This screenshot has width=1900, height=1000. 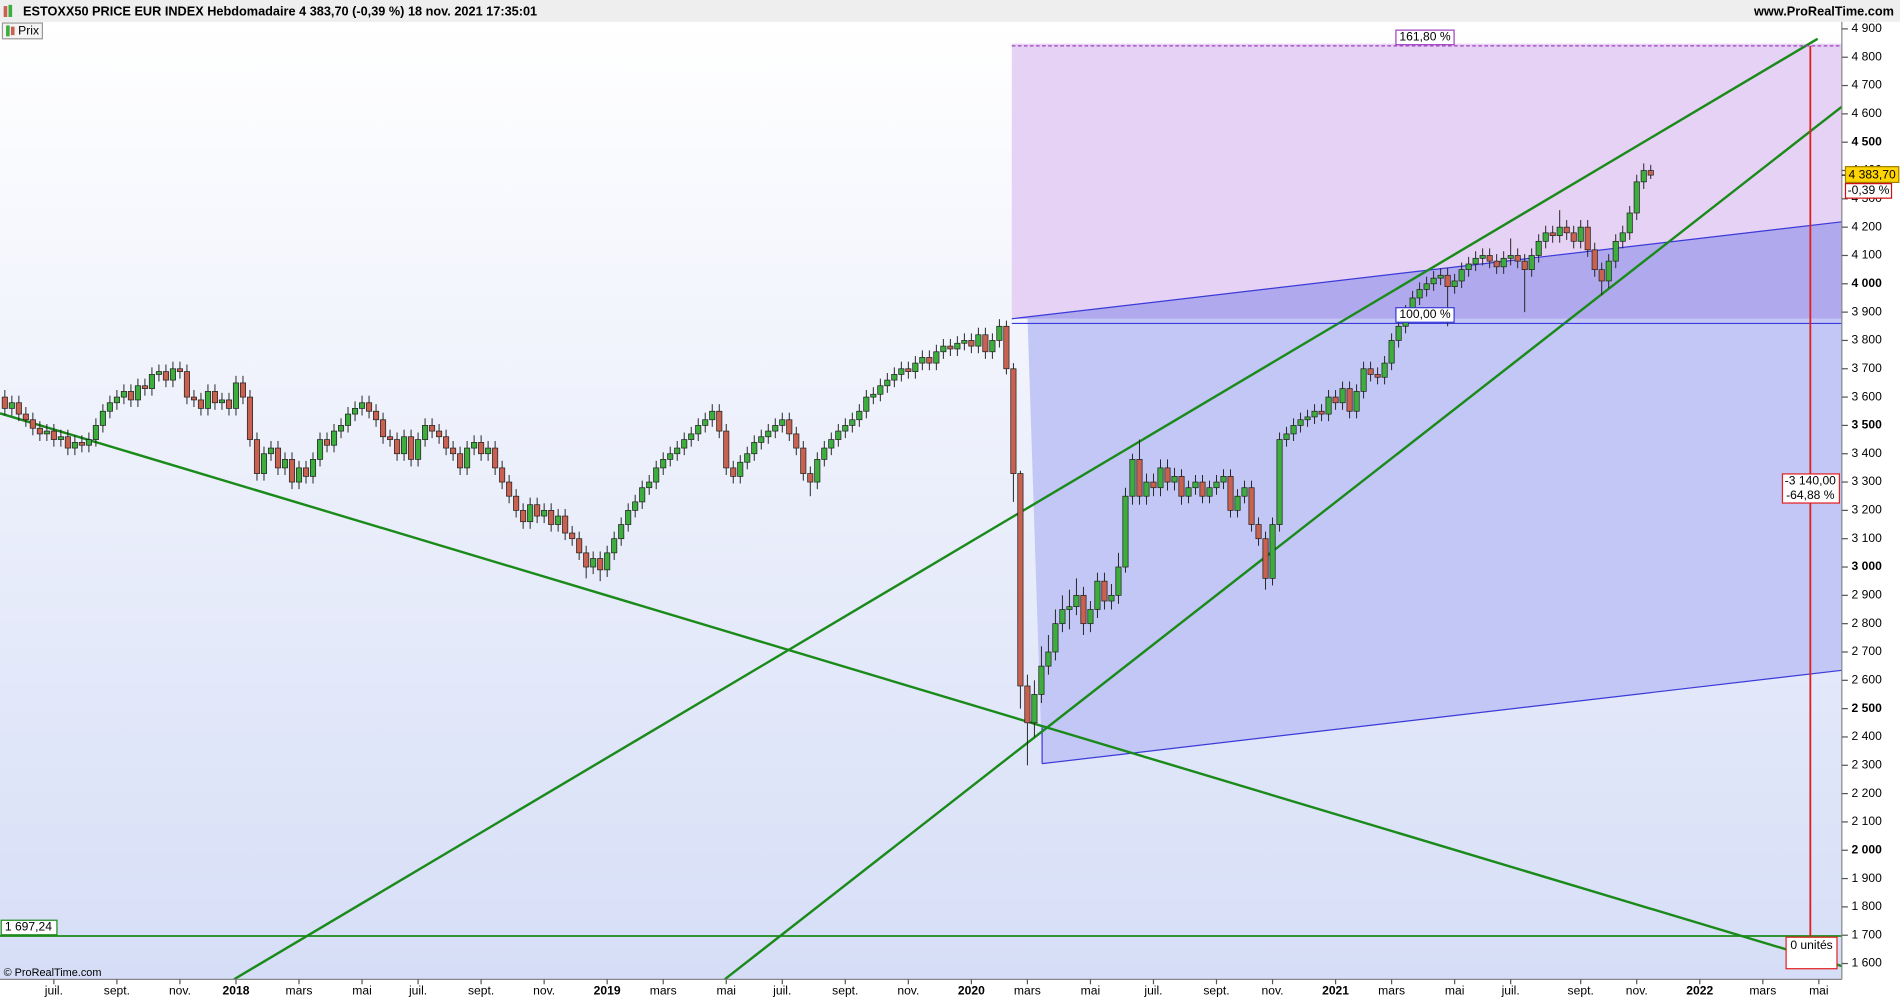 I want to click on y-tick-label: 3 900, so click(x=1867, y=311).